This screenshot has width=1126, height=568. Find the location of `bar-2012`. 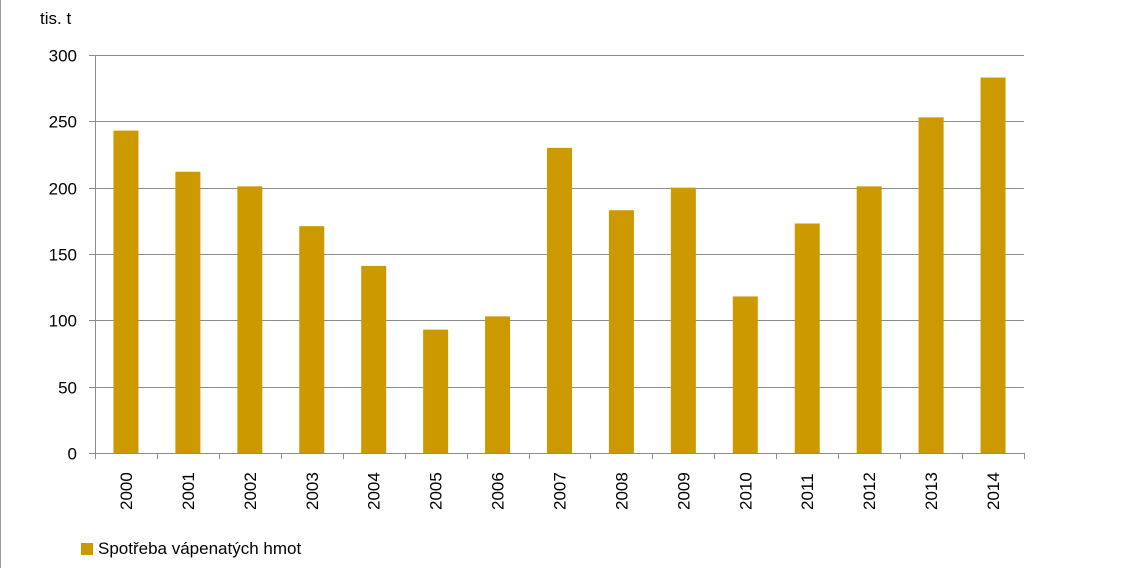

bar-2012 is located at coordinates (869, 319).